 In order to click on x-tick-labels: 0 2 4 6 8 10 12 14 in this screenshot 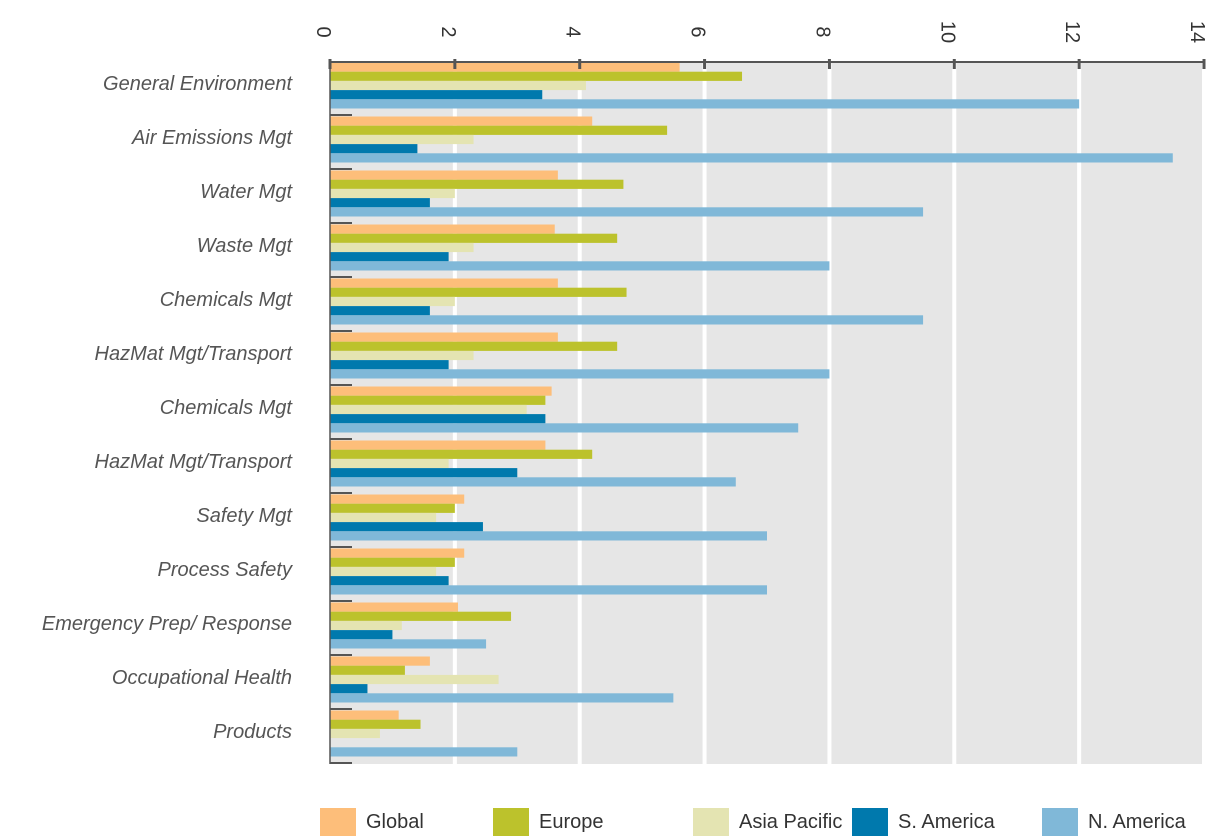, I will do `click(760, 32)`.